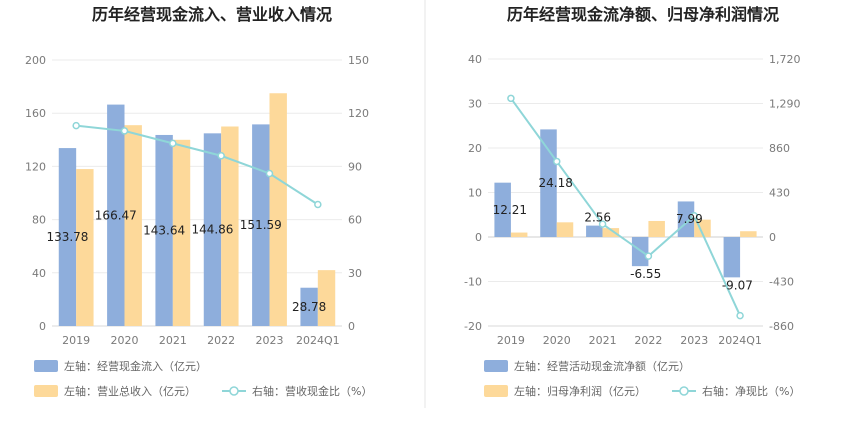  I want to click on right-axis-tick: 30, so click(355, 273).